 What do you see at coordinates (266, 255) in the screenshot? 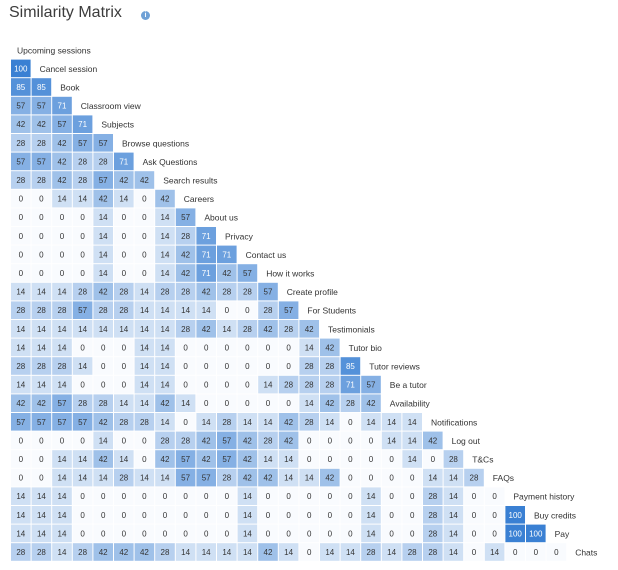
I see `row-label: Contact us` at bounding box center [266, 255].